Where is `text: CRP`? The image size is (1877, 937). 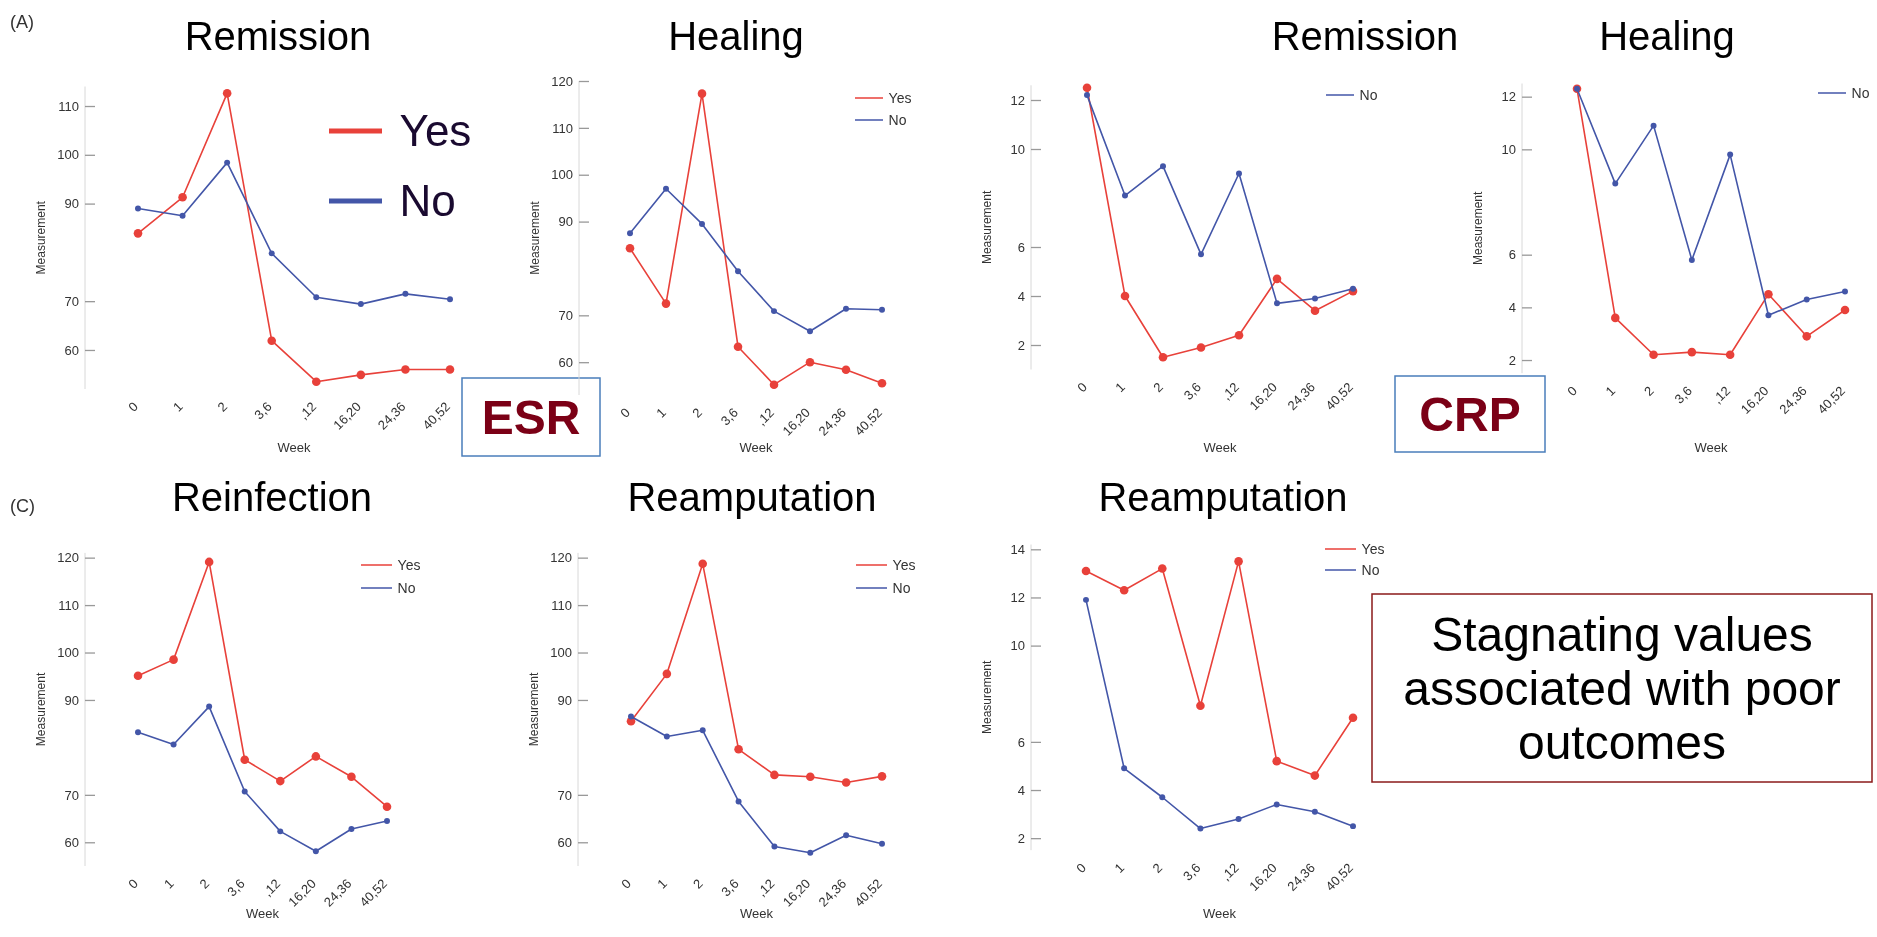
text: CRP is located at coordinates (1470, 414).